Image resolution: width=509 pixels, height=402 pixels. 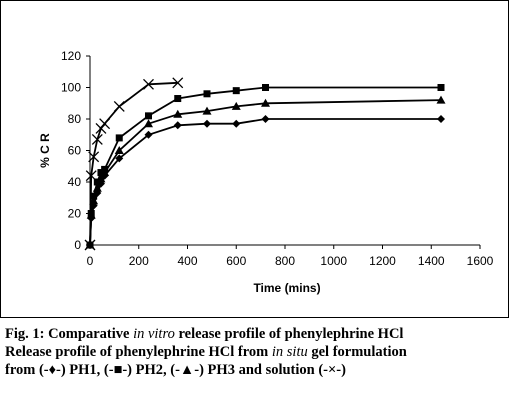 What do you see at coordinates (382, 261) in the screenshot?
I see `x-tick-label: 1200` at bounding box center [382, 261].